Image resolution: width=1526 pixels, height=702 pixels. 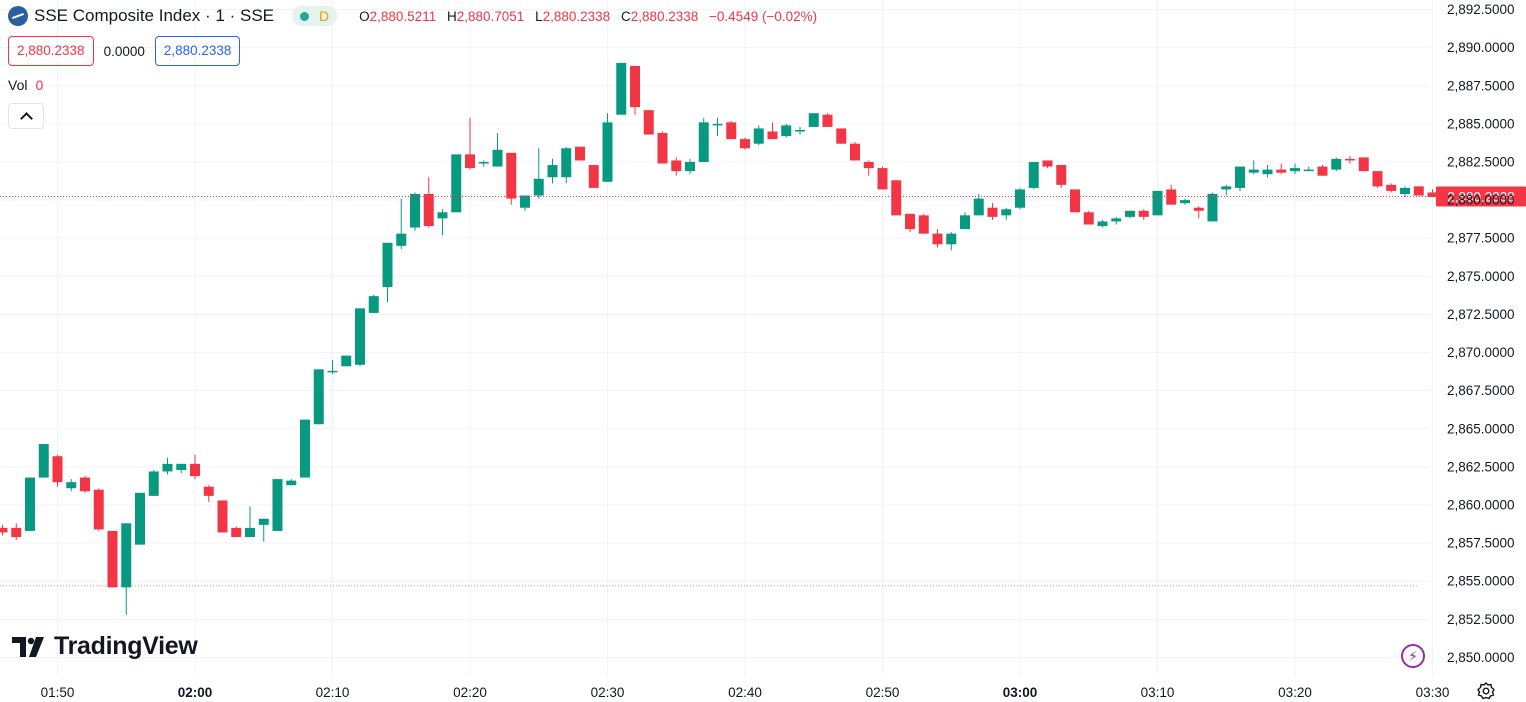 I want to click on price-tick-label: 2,852.5000, so click(x=1481, y=619).